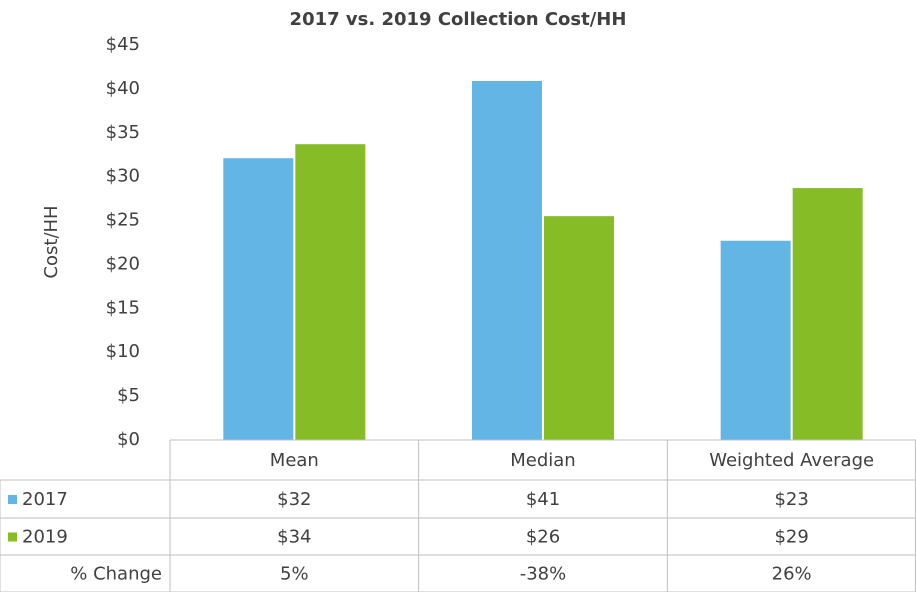  I want to click on x-tick-label: Mean, so click(294, 460).